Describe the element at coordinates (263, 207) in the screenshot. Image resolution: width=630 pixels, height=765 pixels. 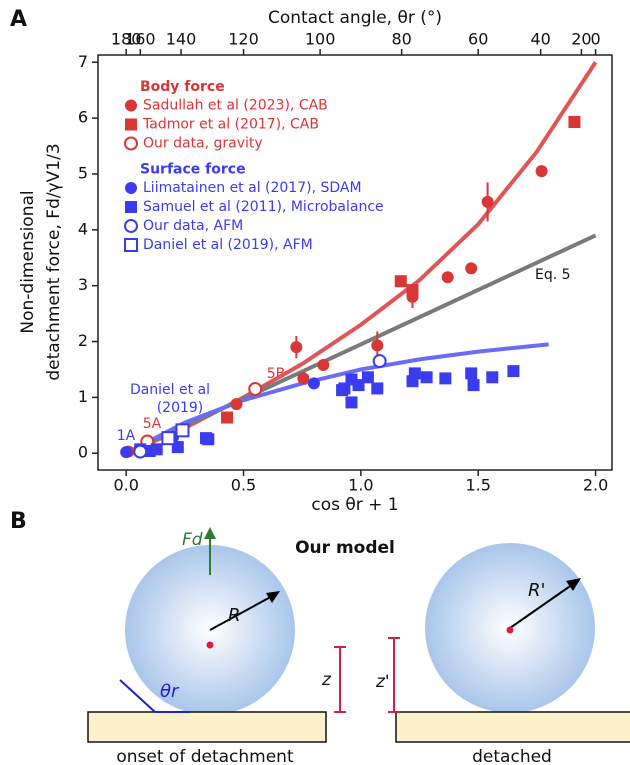
I see `legend-label: Samuel et al (2011), Microbalance` at that location.